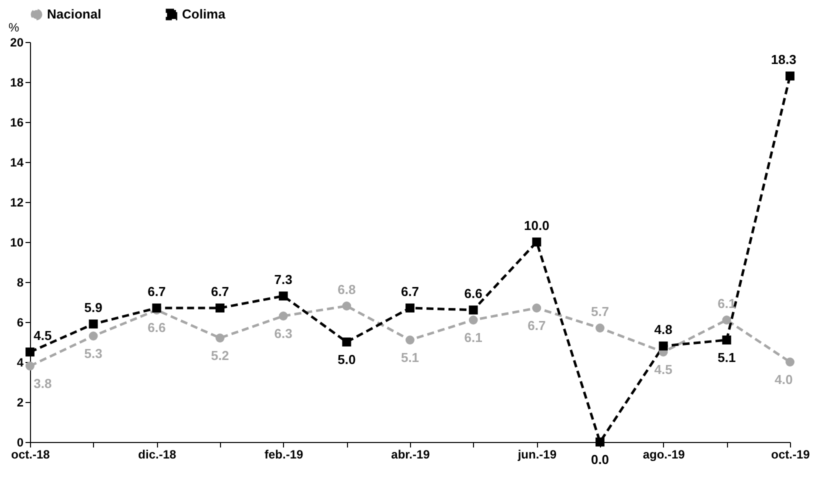 The width and height of the screenshot is (821, 487). I want to click on y-tick-label: 4, so click(20, 363).